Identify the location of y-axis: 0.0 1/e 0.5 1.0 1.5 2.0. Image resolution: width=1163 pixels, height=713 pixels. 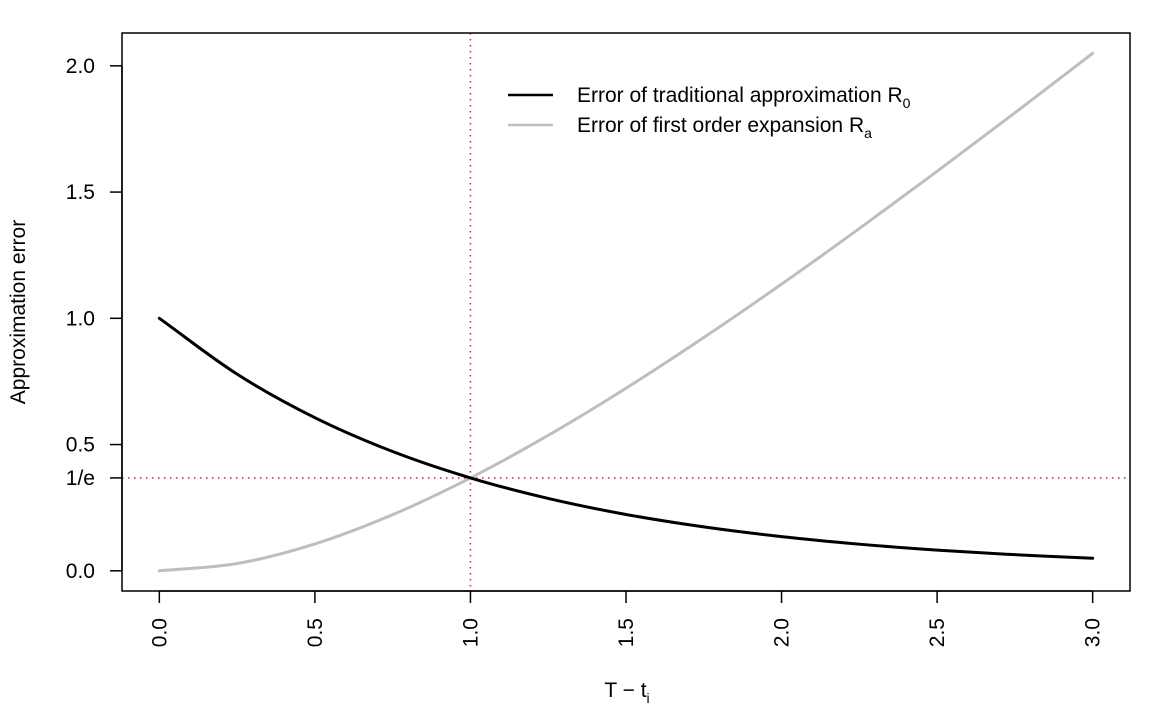
(94, 319).